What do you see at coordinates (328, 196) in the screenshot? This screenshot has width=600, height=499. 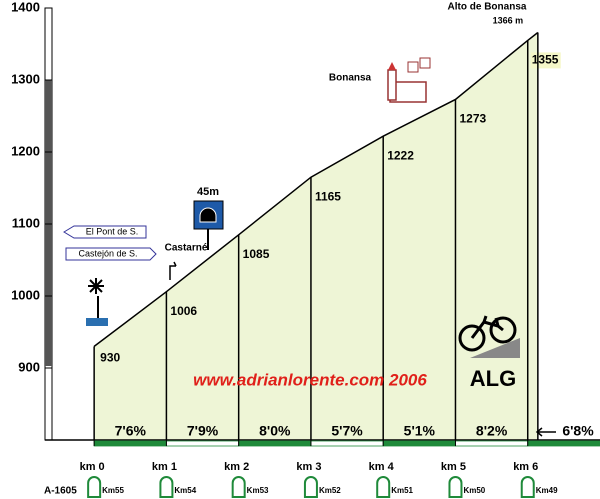 I see `value-label: 1165` at bounding box center [328, 196].